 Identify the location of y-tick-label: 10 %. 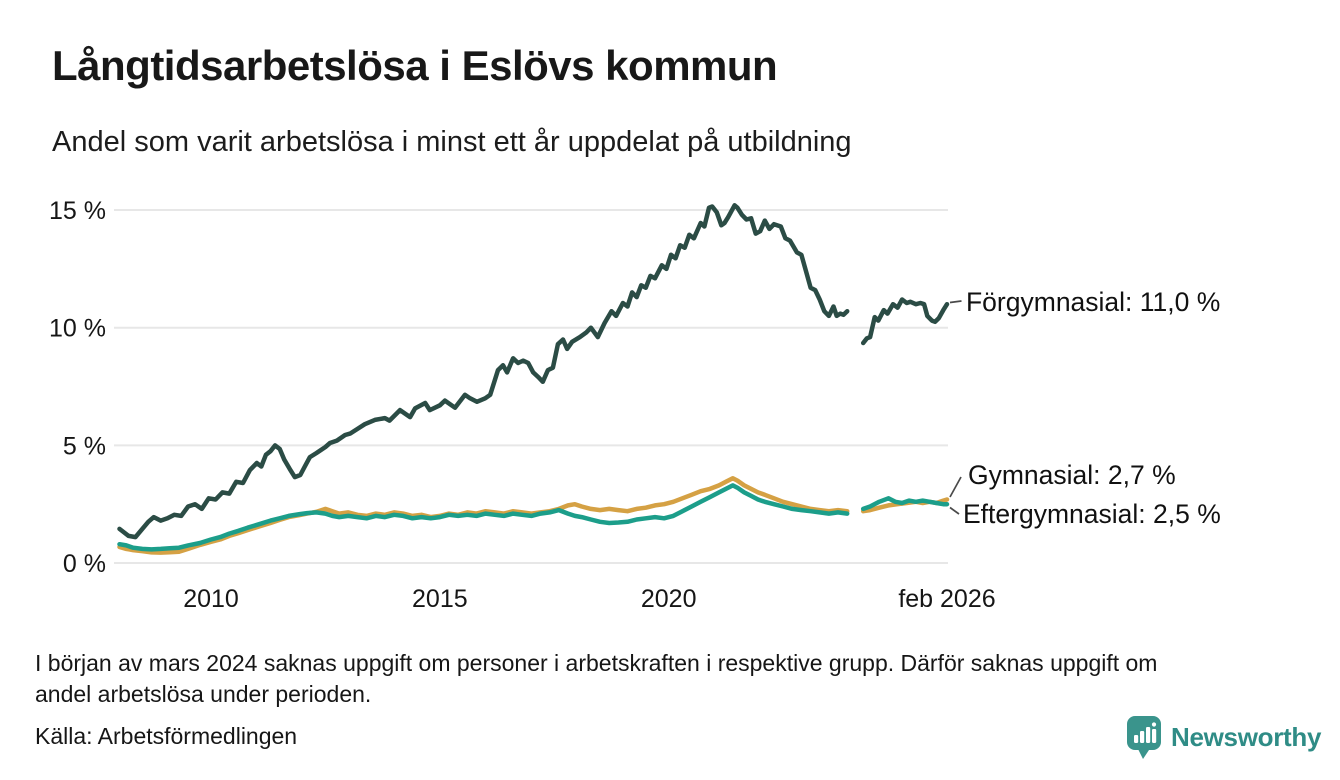
(77, 329).